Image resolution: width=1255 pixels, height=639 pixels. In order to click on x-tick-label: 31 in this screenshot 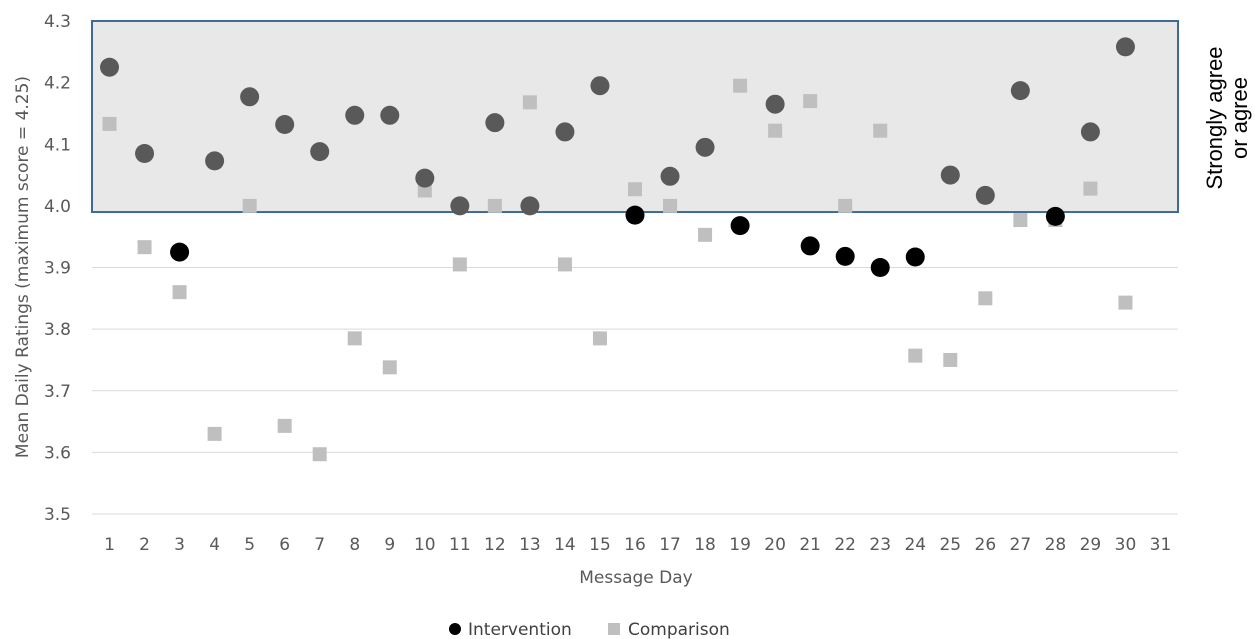, I will do `click(1161, 545)`.